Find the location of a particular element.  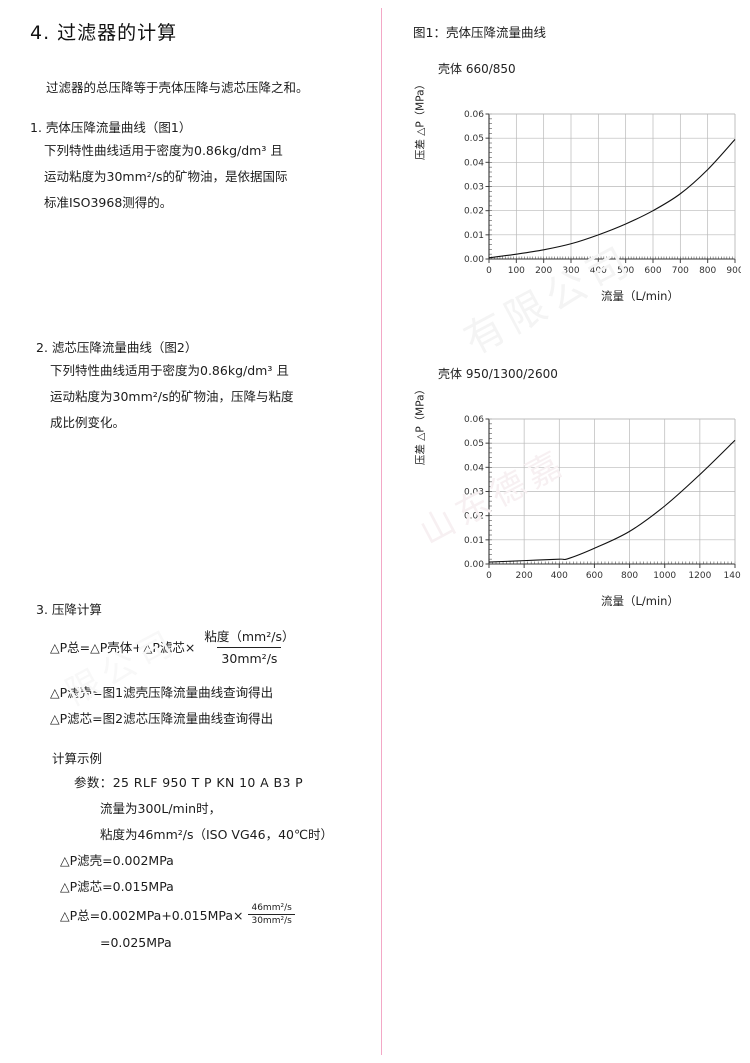

example-dp-shell: △P滤壳=0.002MPa is located at coordinates (117, 860).